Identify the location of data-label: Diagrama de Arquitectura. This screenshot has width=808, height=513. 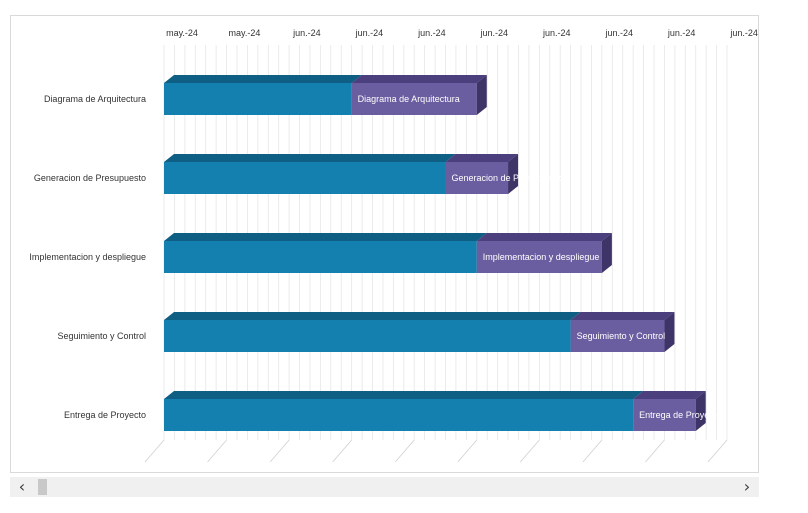
(409, 99).